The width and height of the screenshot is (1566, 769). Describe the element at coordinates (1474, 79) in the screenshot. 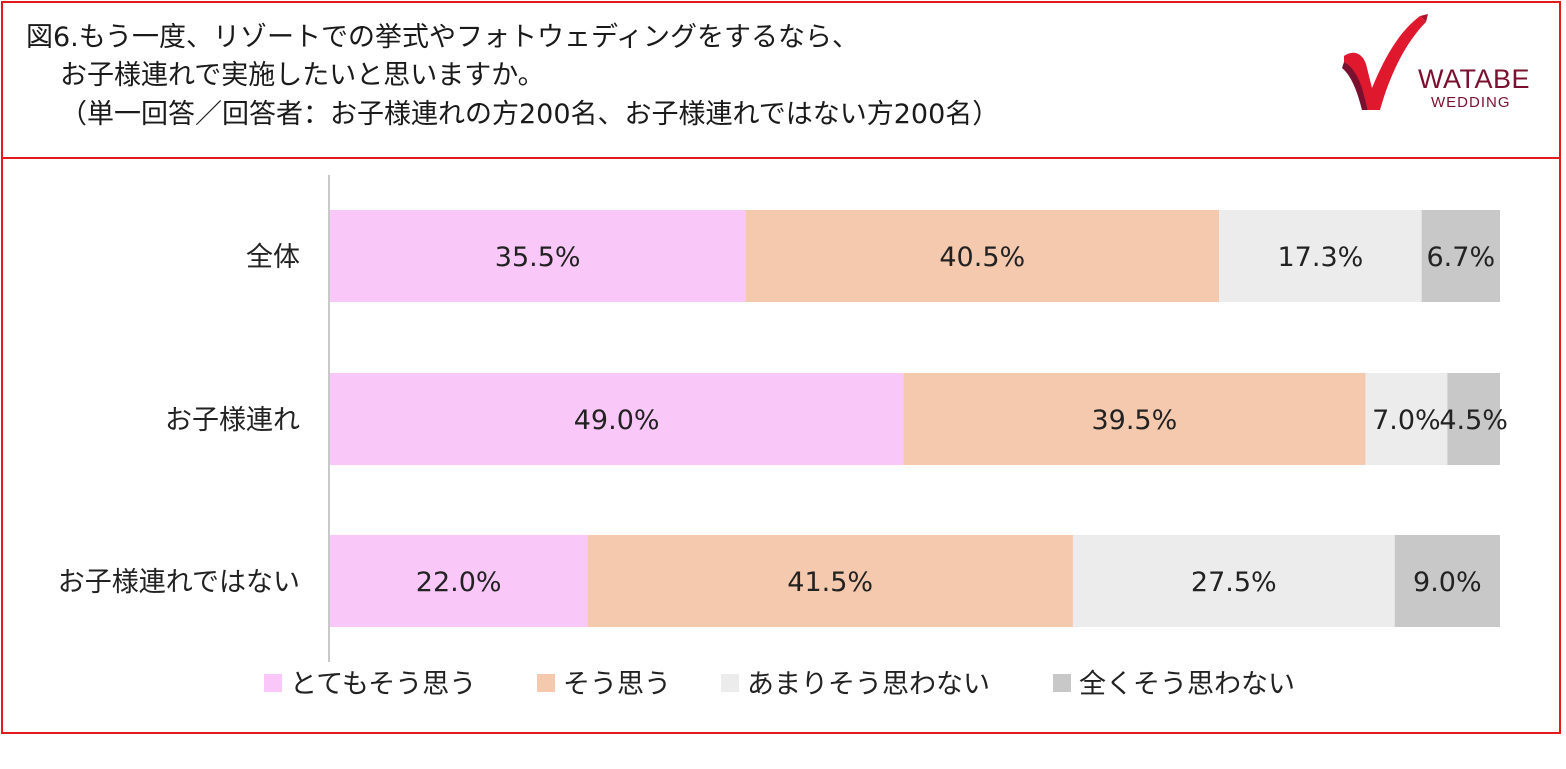

I see `logo-name: WATABE` at that location.